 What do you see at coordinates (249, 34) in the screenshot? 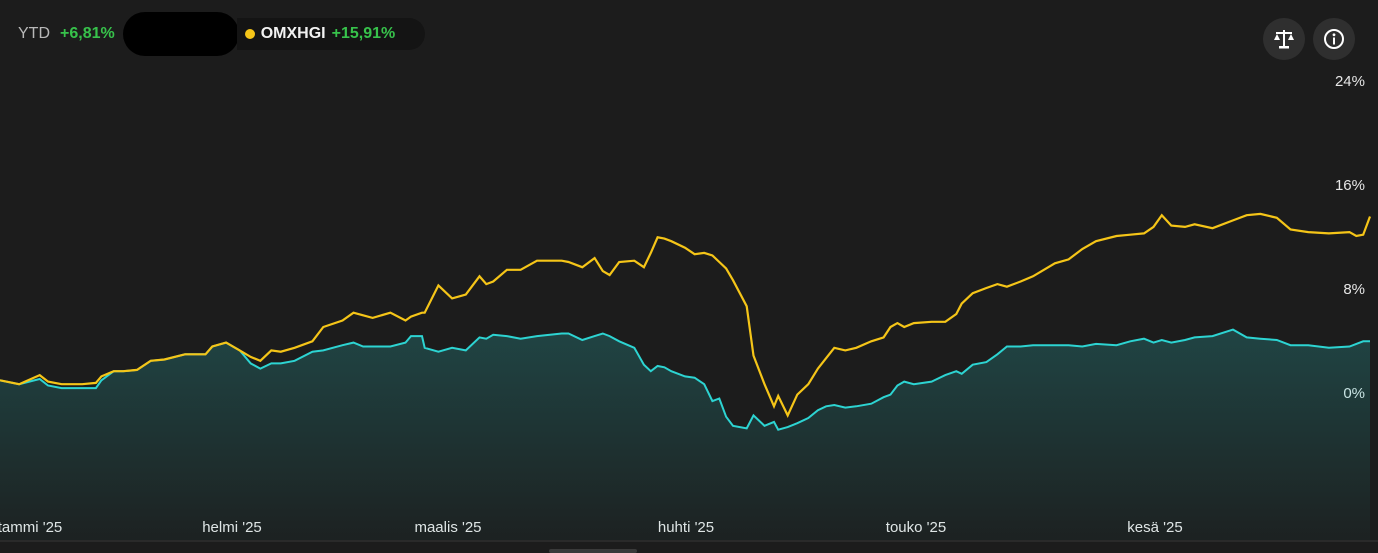
I see `index-color-dot` at bounding box center [249, 34].